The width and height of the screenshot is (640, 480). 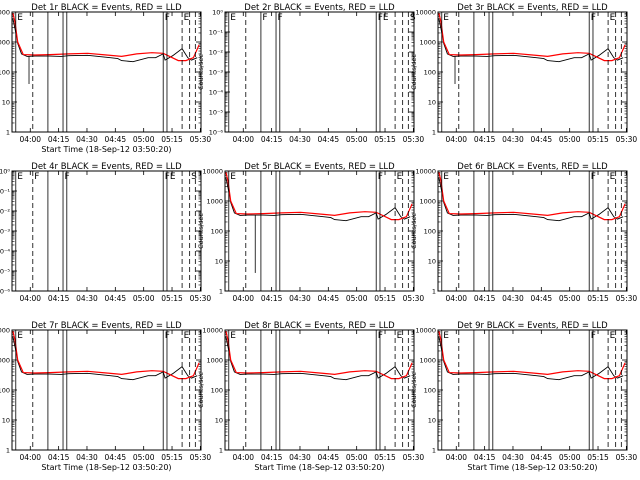 I want to click on x-axis-label: Start Time (18-Sep-12 03:50:20), so click(x=532, y=467).